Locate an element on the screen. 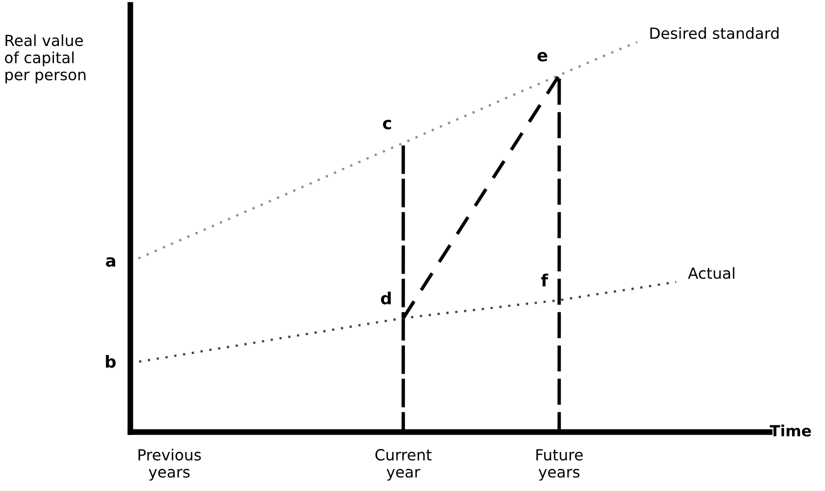  y-axis-title: Real value of capital per person is located at coordinates (45, 59).